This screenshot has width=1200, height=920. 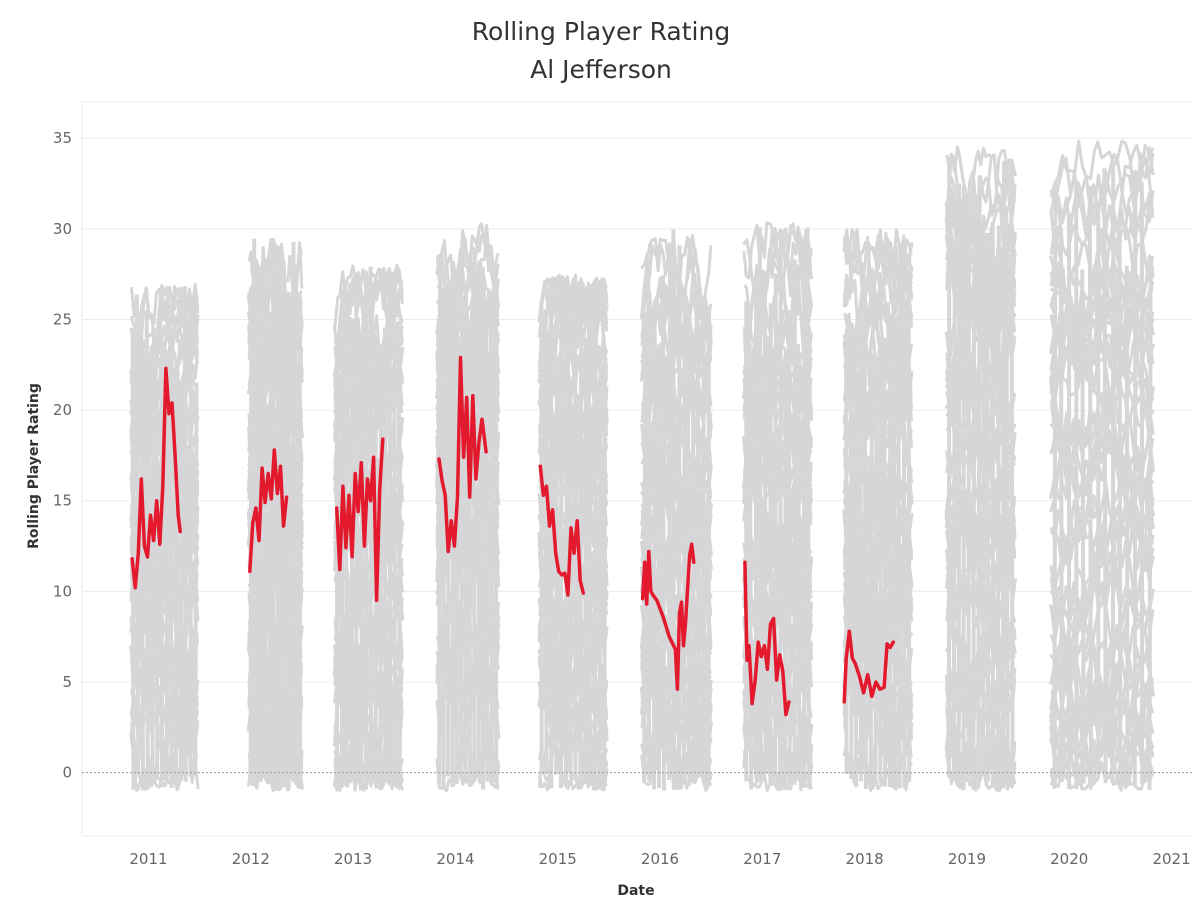 What do you see at coordinates (62, 455) in the screenshot?
I see `y-axis-ticks: 0 5 10 15 20 25 30 35` at bounding box center [62, 455].